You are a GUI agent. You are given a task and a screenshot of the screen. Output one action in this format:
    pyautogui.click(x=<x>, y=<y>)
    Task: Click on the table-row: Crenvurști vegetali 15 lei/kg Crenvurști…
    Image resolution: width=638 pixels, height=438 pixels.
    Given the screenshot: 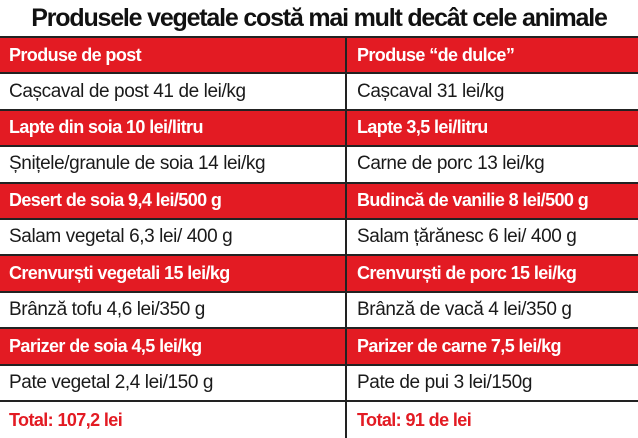 What is the action you would take?
    pyautogui.click(x=319, y=274)
    